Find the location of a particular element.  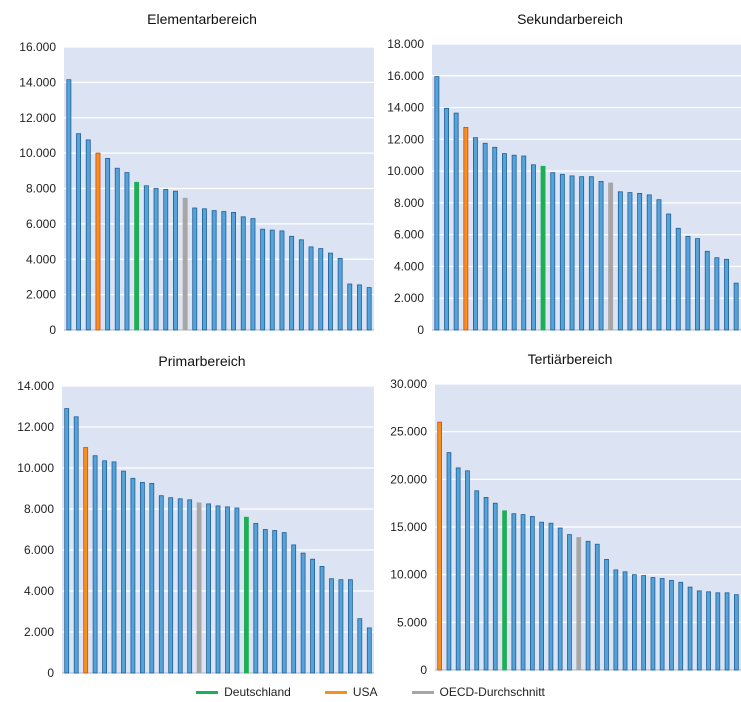

y-tick-label: 5.000 is located at coordinates (412, 622).